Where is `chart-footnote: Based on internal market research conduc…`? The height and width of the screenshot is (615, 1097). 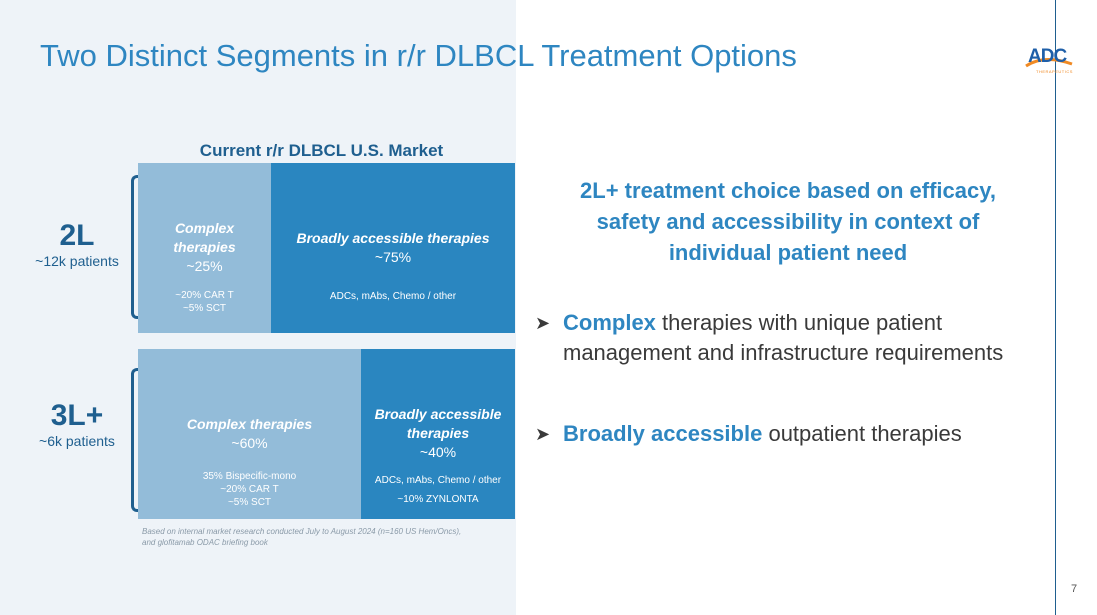 chart-footnote: Based on internal market research conduc… is located at coordinates (301, 537).